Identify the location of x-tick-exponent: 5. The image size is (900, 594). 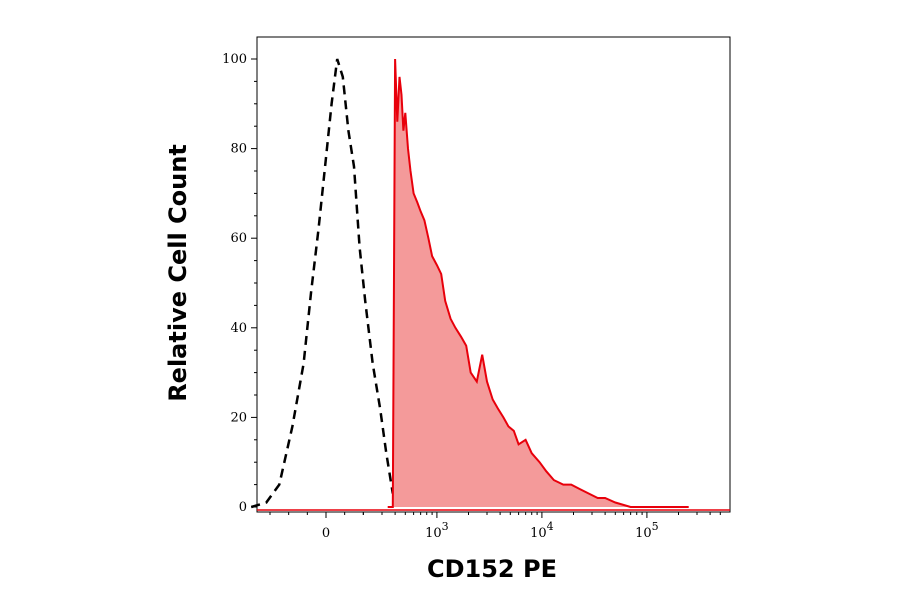
(655, 526).